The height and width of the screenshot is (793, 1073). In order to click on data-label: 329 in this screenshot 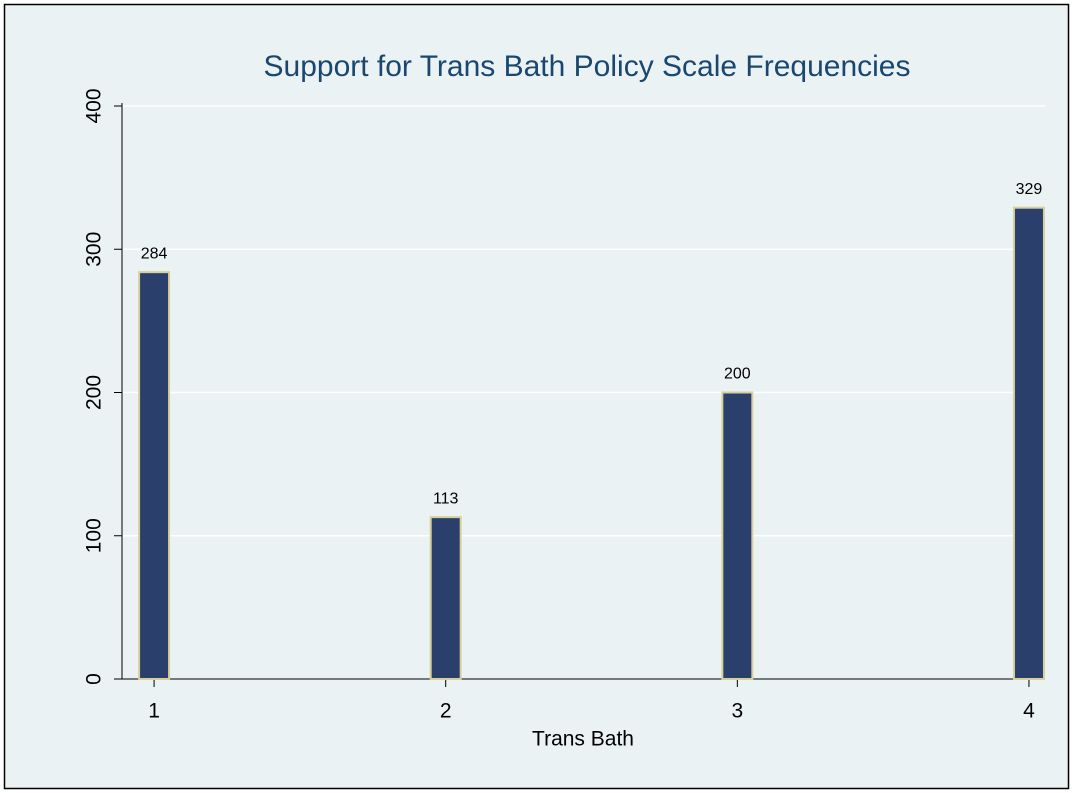, I will do `click(1029, 189)`.